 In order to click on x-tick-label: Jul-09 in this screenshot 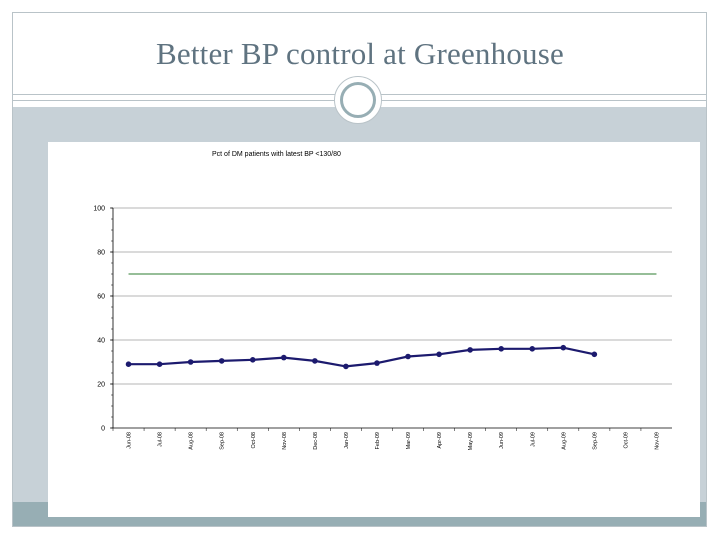, I will do `click(533, 439)`.